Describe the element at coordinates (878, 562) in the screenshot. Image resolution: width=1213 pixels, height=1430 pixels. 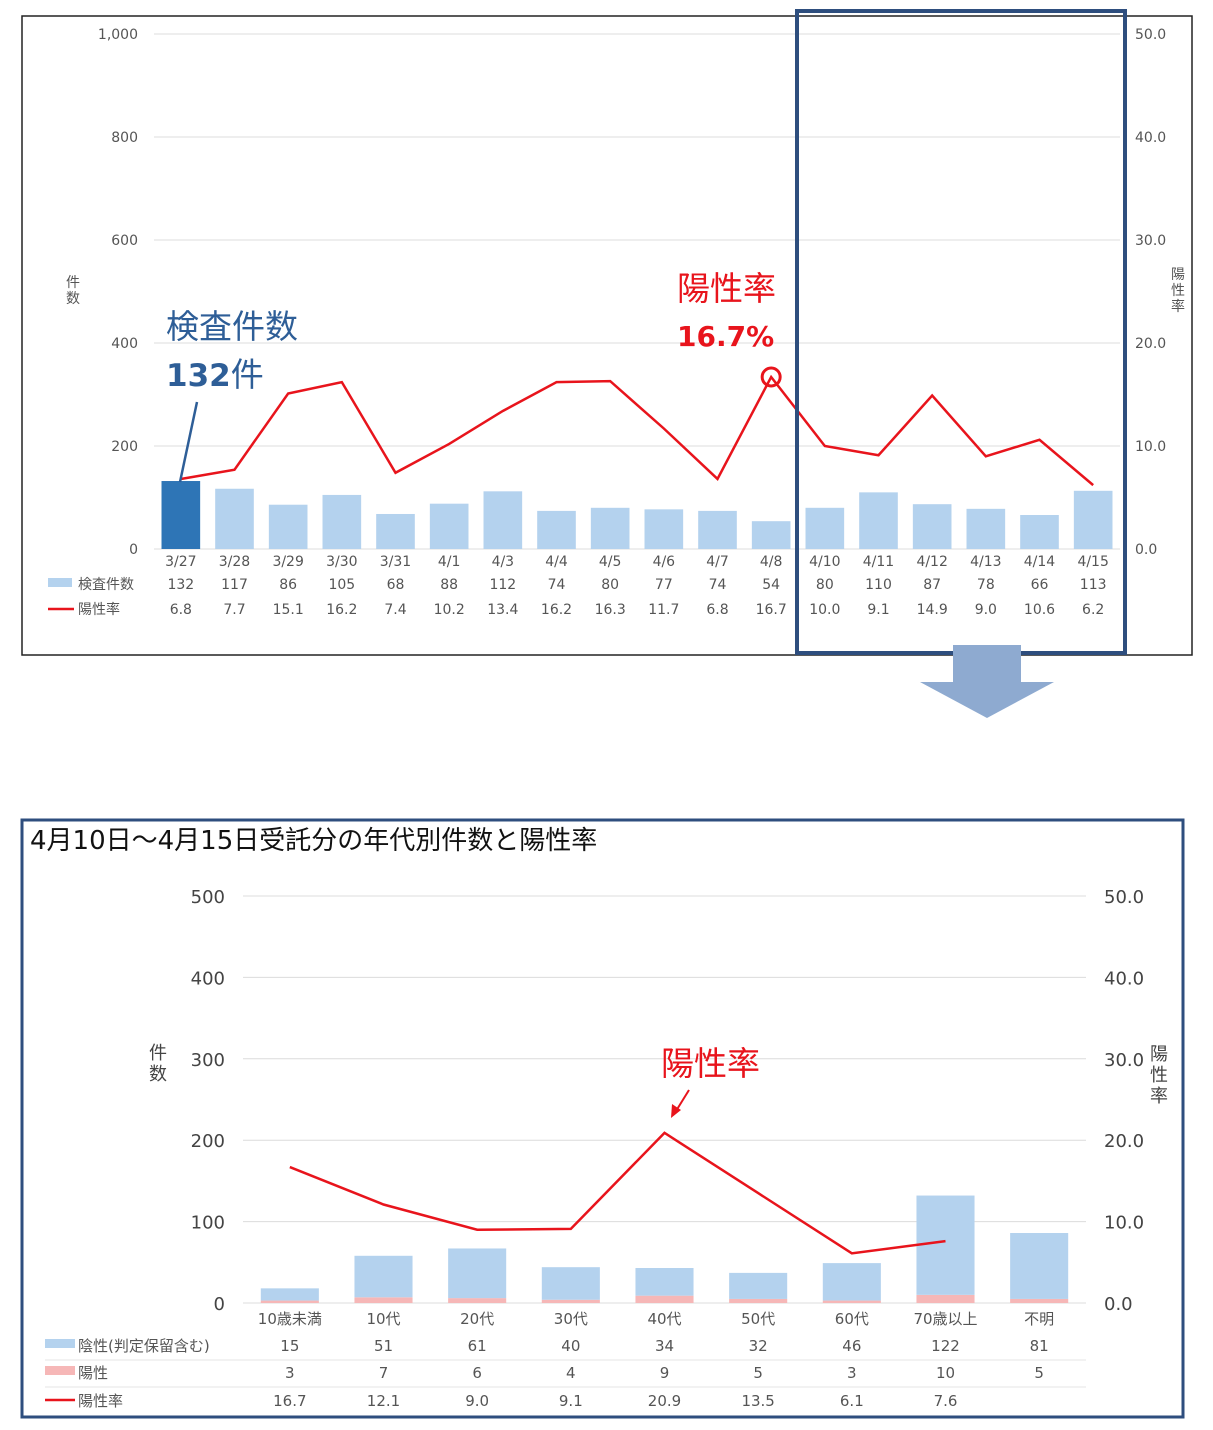
I see `category-label: 4/11` at that location.